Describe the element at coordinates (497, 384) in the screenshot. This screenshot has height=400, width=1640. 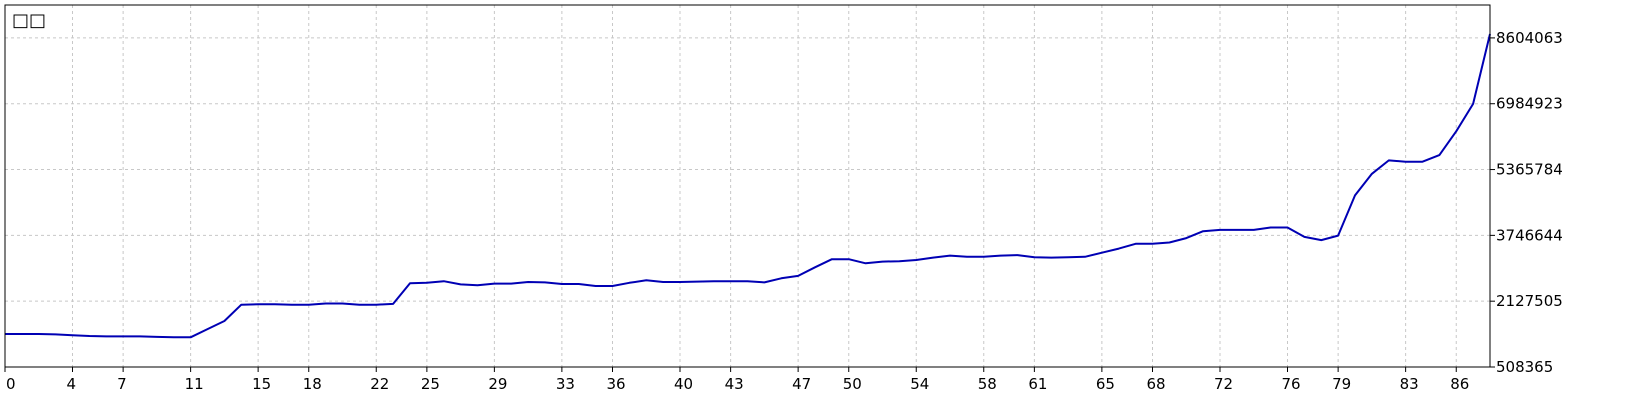
I see `x-tick-label: 29` at that location.